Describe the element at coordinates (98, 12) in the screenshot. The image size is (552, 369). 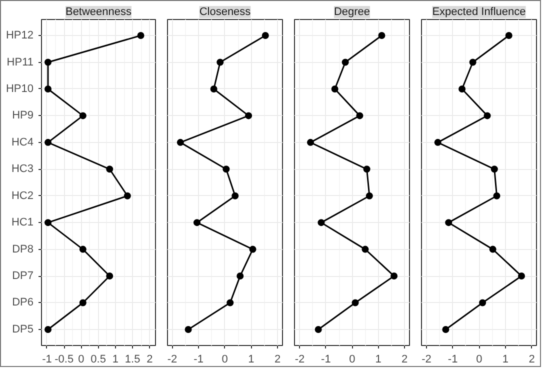
I see `chart-title: Betweenness` at that location.